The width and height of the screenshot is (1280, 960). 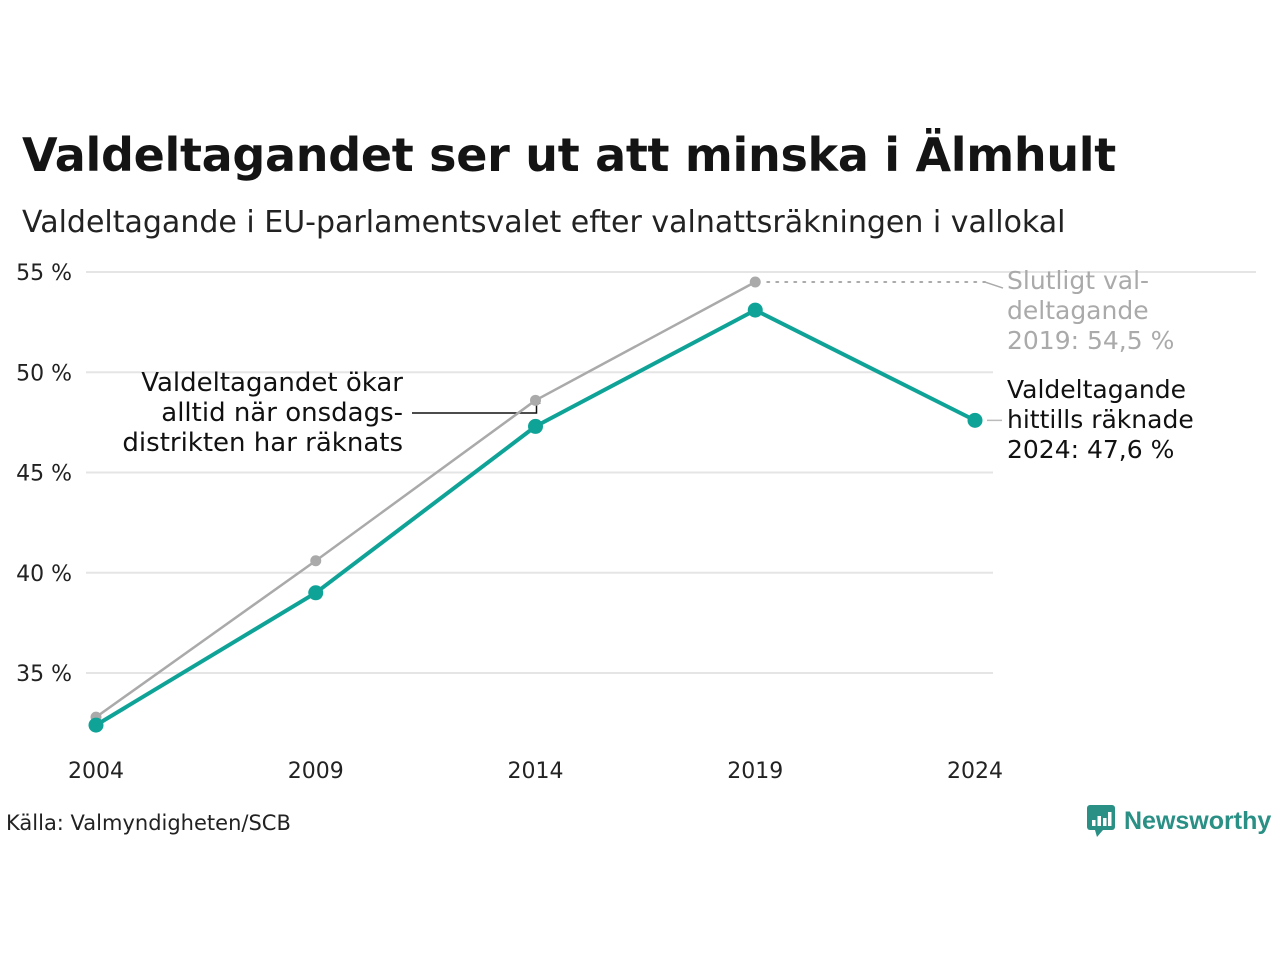 I want to click on final-annotation-line: Slutligt val-, so click(x=1078, y=280).